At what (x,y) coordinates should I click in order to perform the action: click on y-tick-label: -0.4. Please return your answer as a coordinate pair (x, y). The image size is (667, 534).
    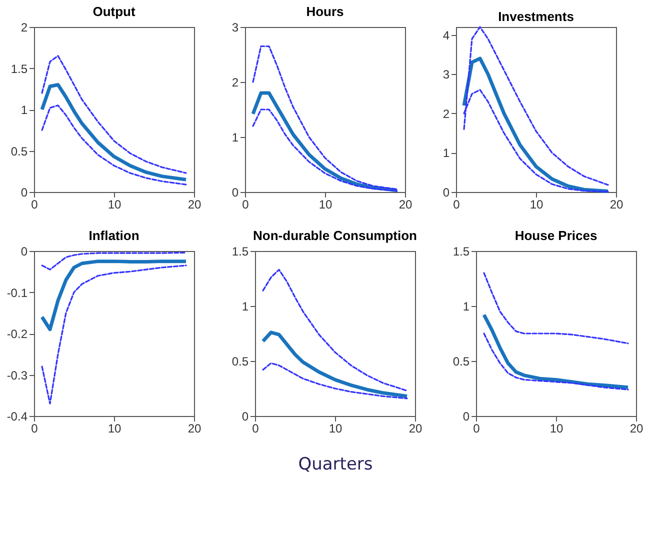
    Looking at the image, I should click on (17, 417).